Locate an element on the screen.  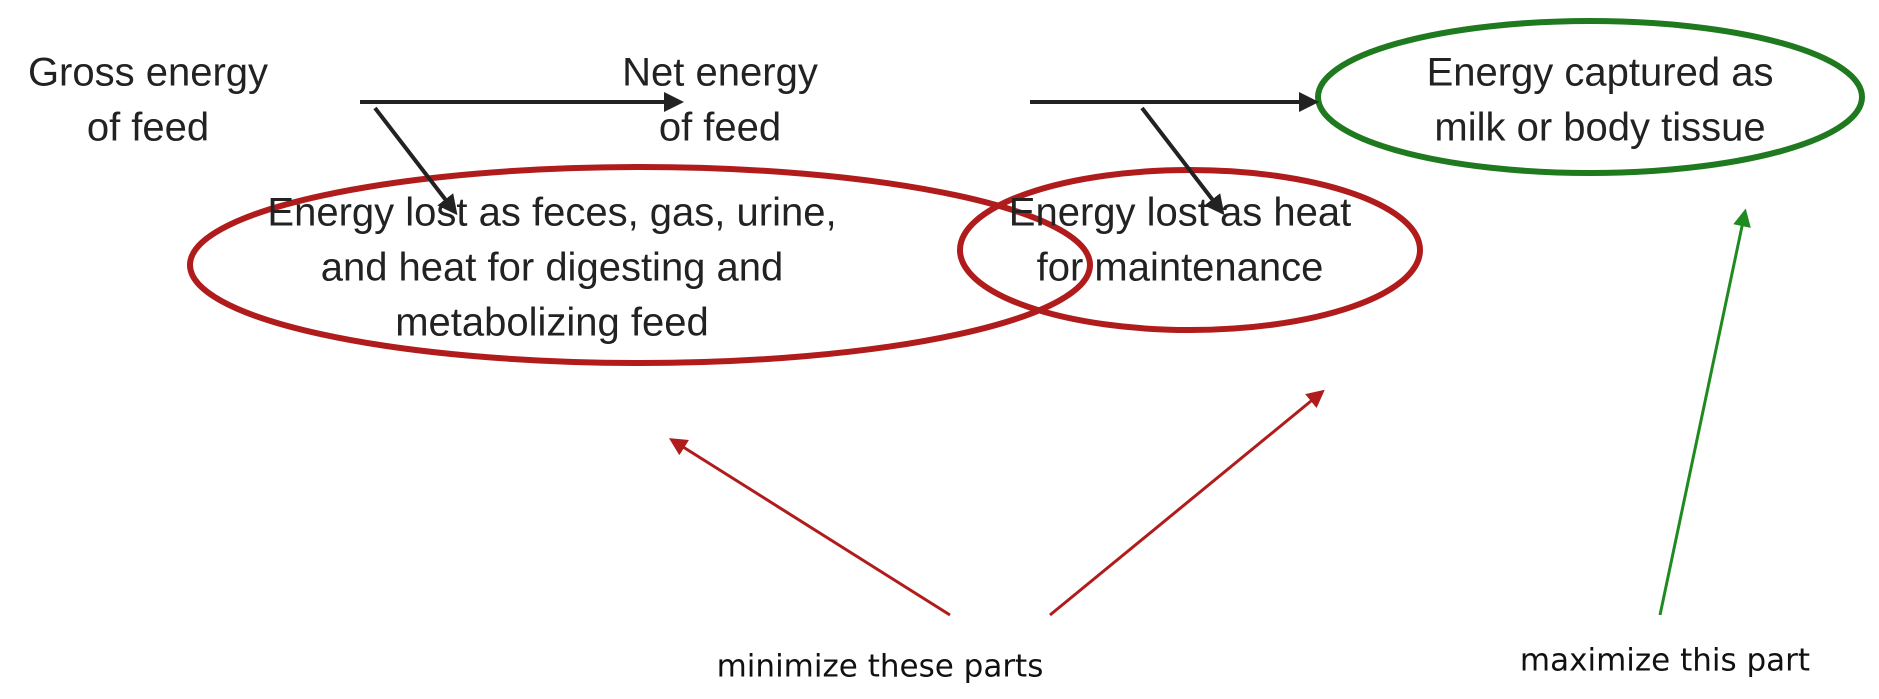
node-label: and heat for digesting and is located at coordinates (552, 268).